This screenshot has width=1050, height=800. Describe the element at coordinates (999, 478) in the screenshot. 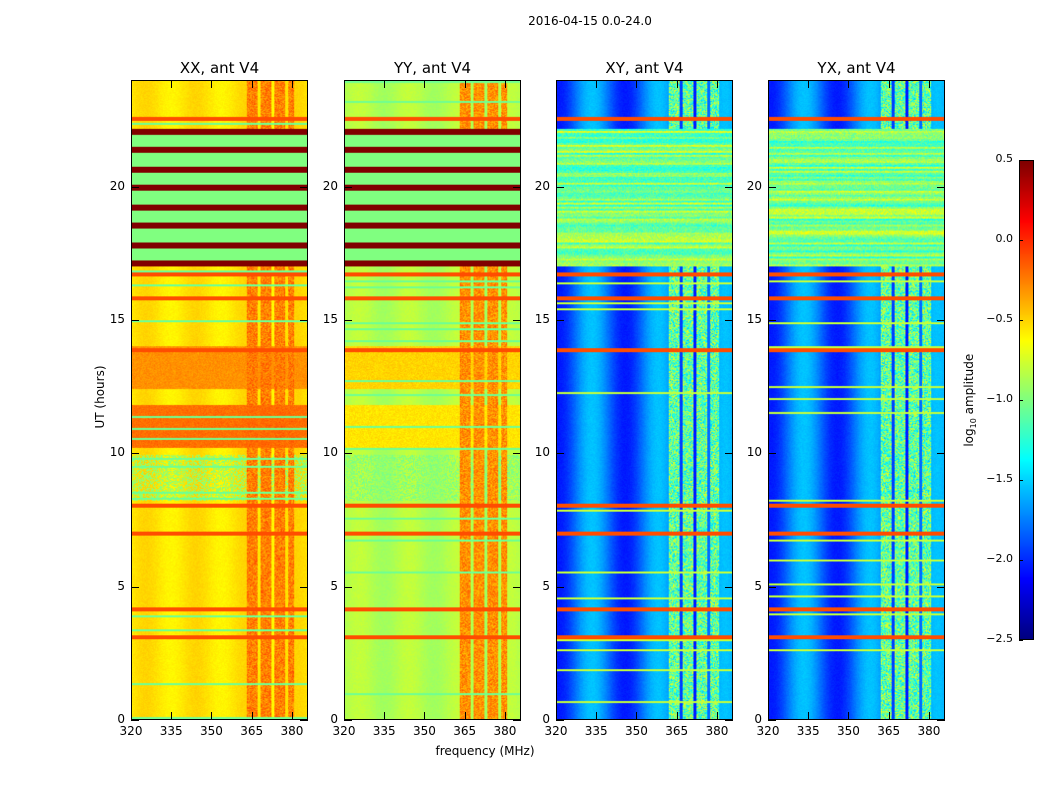

I see `colorbar-tick-label: −1.5` at that location.